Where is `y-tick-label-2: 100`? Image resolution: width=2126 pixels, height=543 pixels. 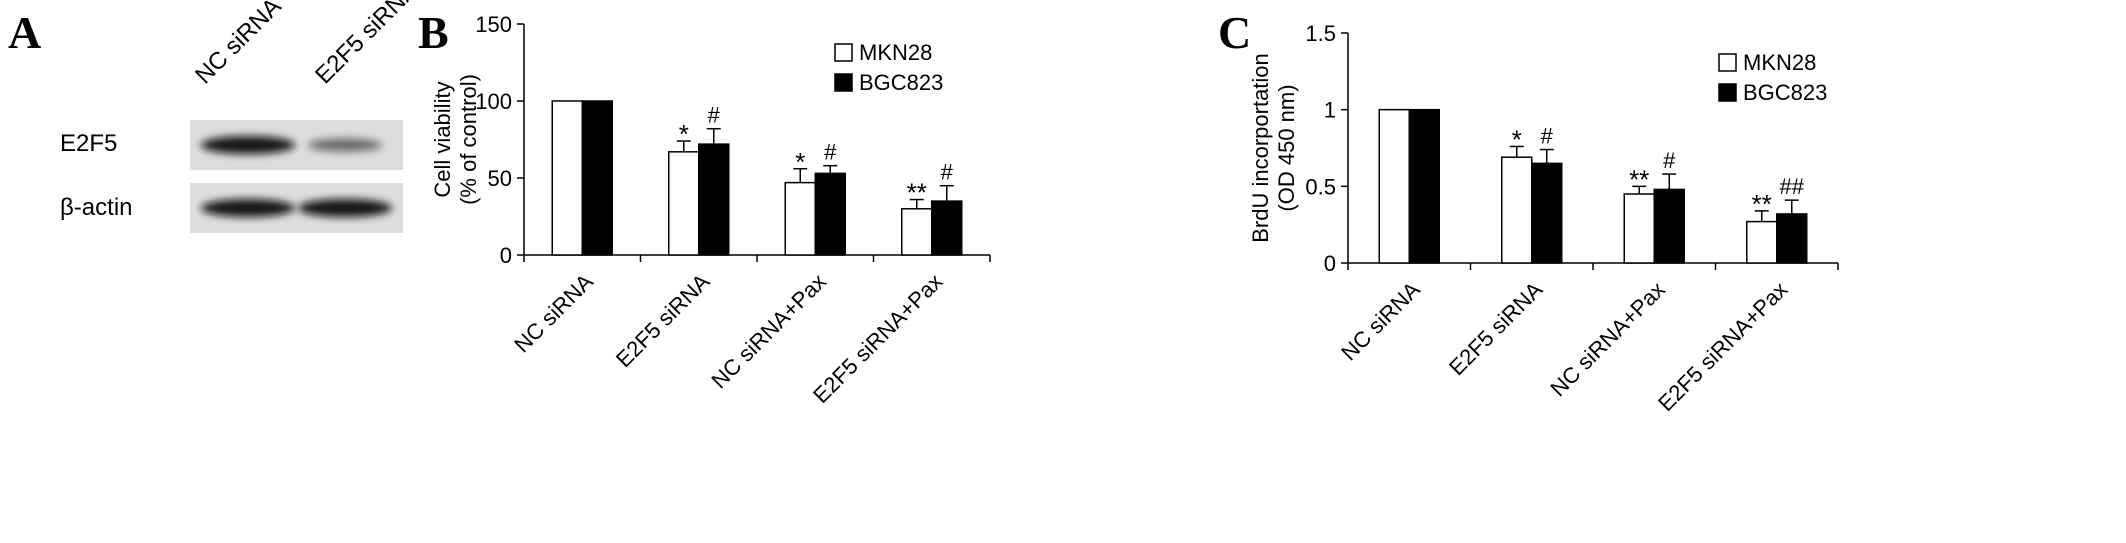
y-tick-label-2: 100 is located at coordinates (493, 101).